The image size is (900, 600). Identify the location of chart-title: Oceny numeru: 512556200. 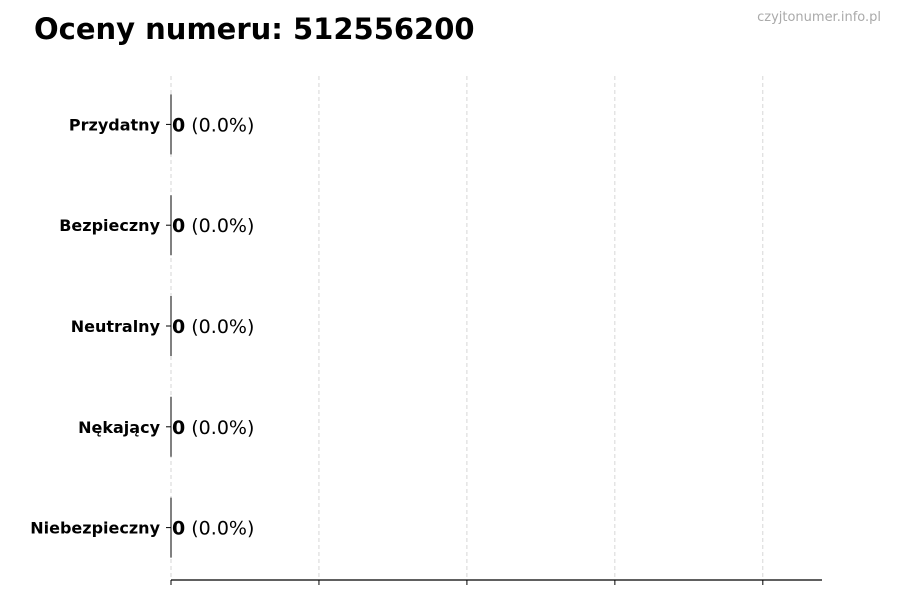
(254, 29).